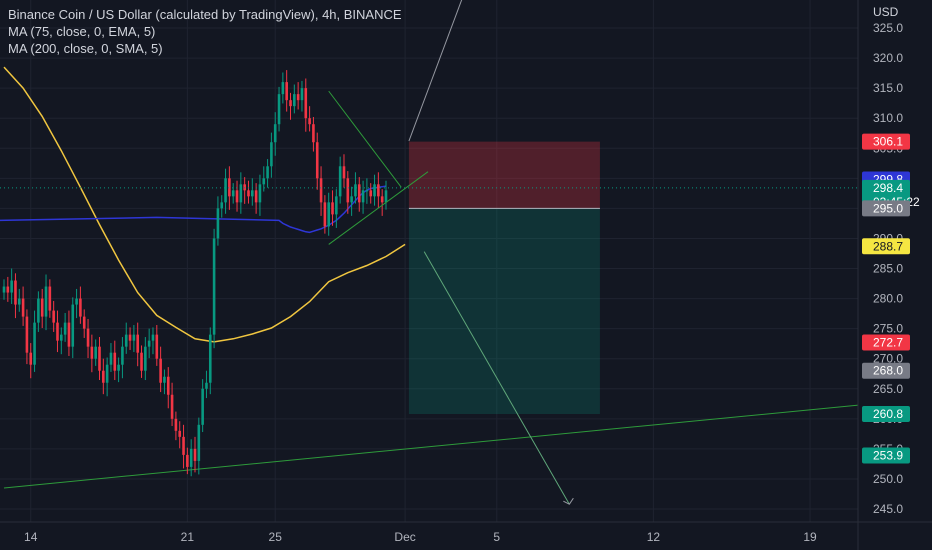  I want to click on indicator-sma200-label: MA (200, close, 0, SMA, 5), so click(85, 48).